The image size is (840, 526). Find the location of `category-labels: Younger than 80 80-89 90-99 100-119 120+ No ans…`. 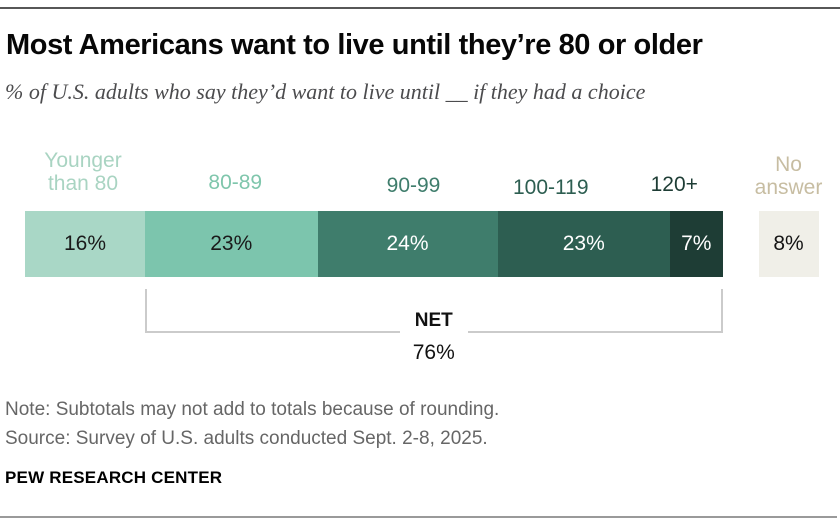

category-labels: Younger than 80 80-89 90-99 100-119 120+ No ans… is located at coordinates (423, 168).